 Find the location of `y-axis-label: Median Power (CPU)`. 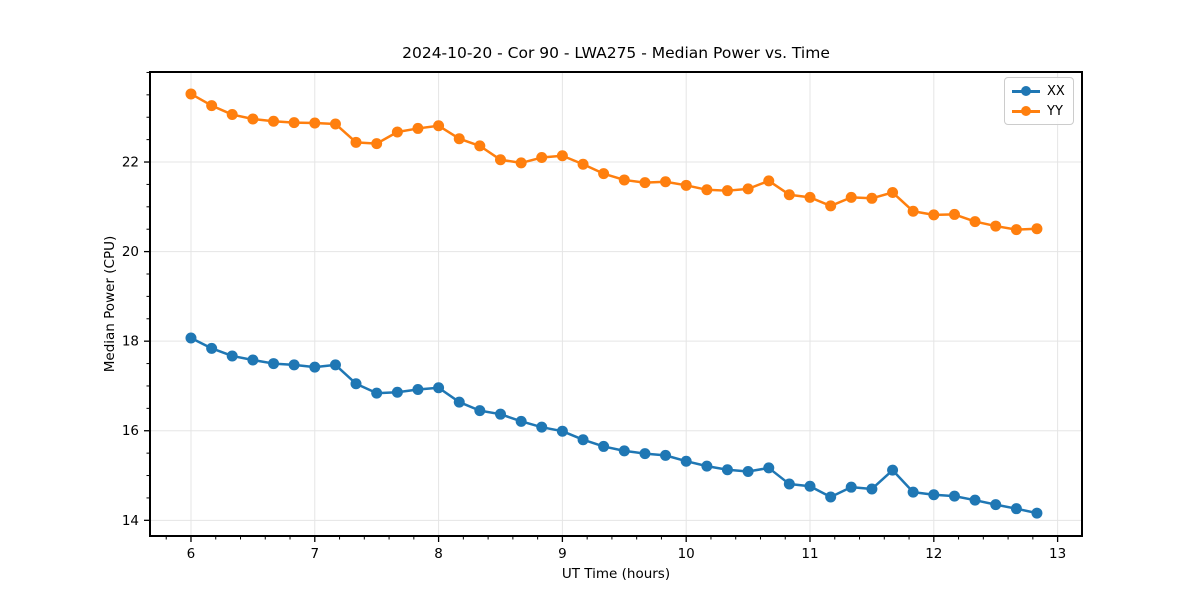

y-axis-label: Median Power (CPU) is located at coordinates (110, 304).